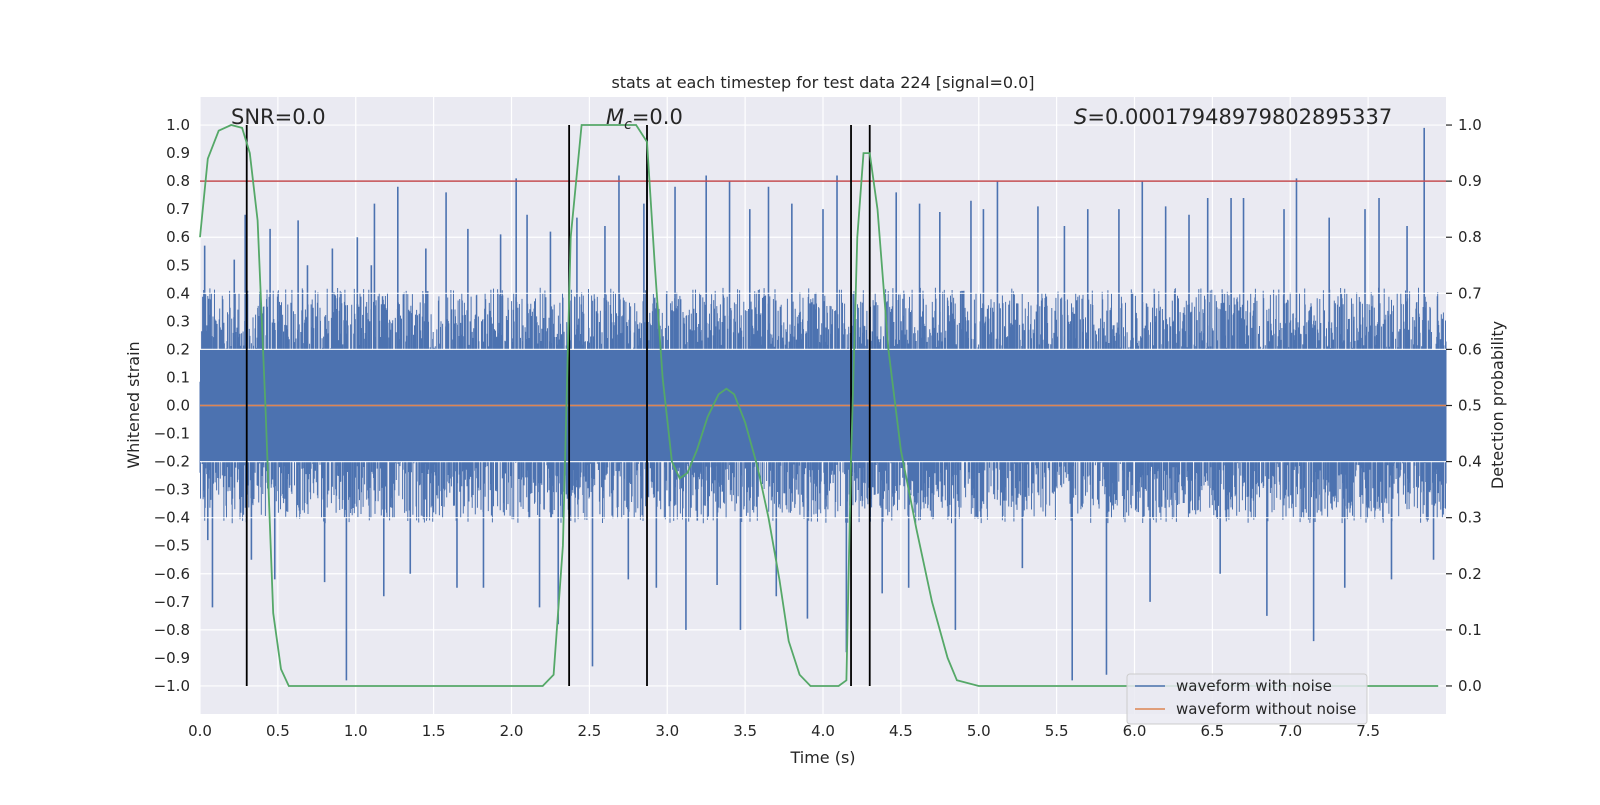 The width and height of the screenshot is (1600, 805). I want to click on x-tick-label: 3.0, so click(667, 731).